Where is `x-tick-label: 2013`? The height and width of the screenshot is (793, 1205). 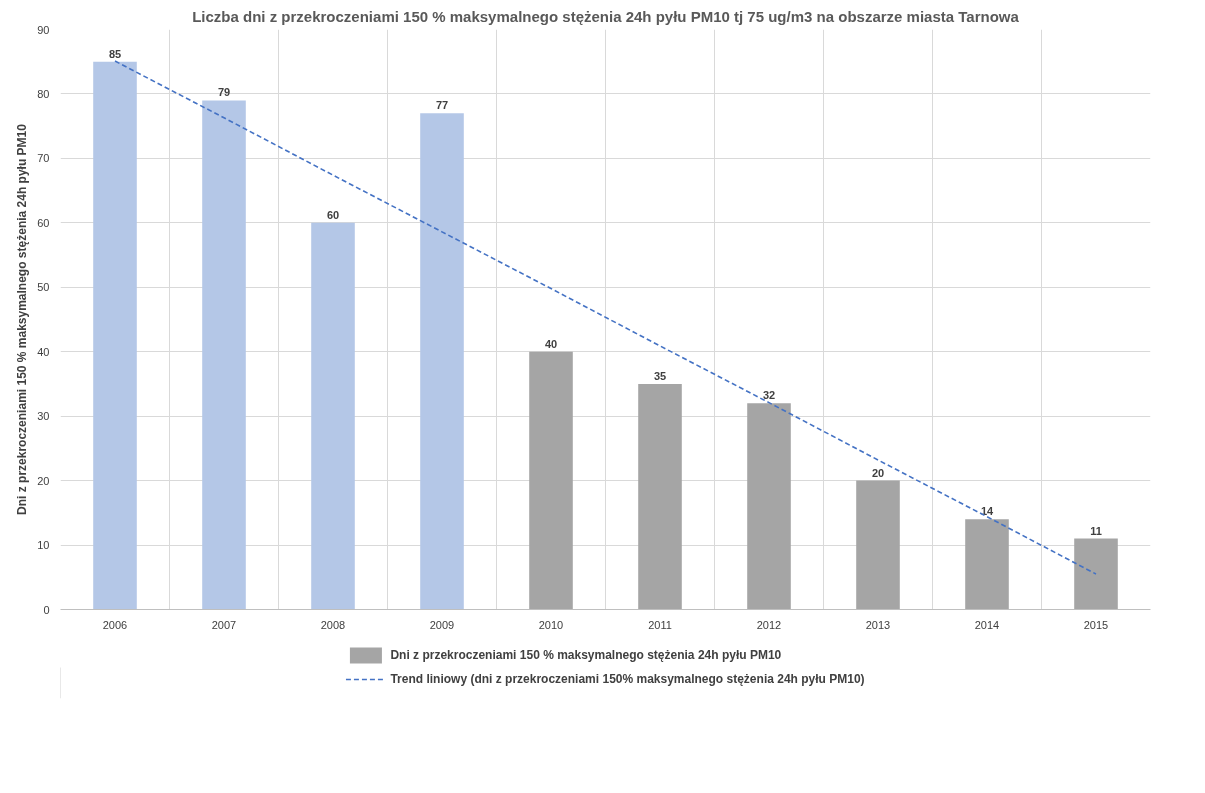 x-tick-label: 2013 is located at coordinates (878, 624).